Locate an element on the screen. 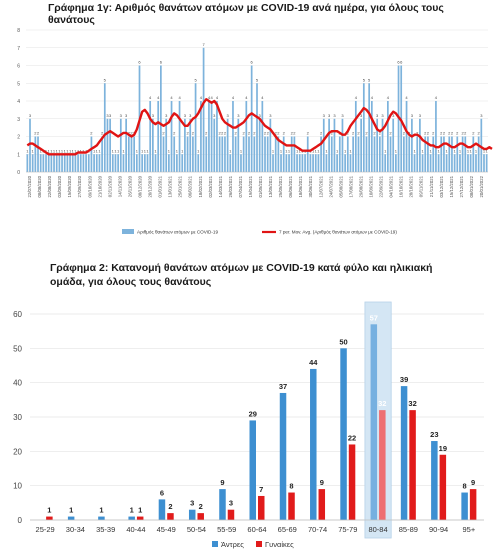 Image resolution: width=496 pixels, height=554 pixels. men-value-label: 44 is located at coordinates (313, 362).